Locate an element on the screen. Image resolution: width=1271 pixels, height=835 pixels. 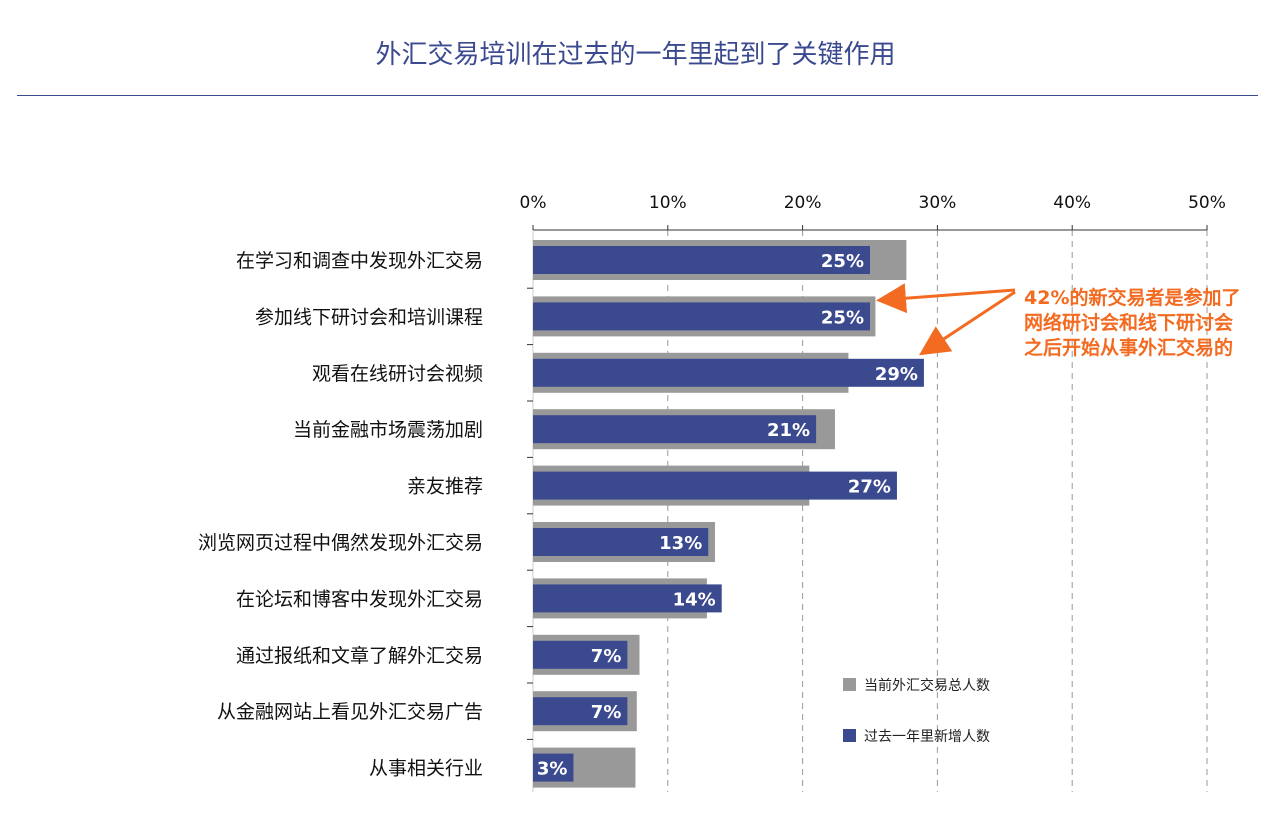
data-label: 21% is located at coordinates (788, 430).